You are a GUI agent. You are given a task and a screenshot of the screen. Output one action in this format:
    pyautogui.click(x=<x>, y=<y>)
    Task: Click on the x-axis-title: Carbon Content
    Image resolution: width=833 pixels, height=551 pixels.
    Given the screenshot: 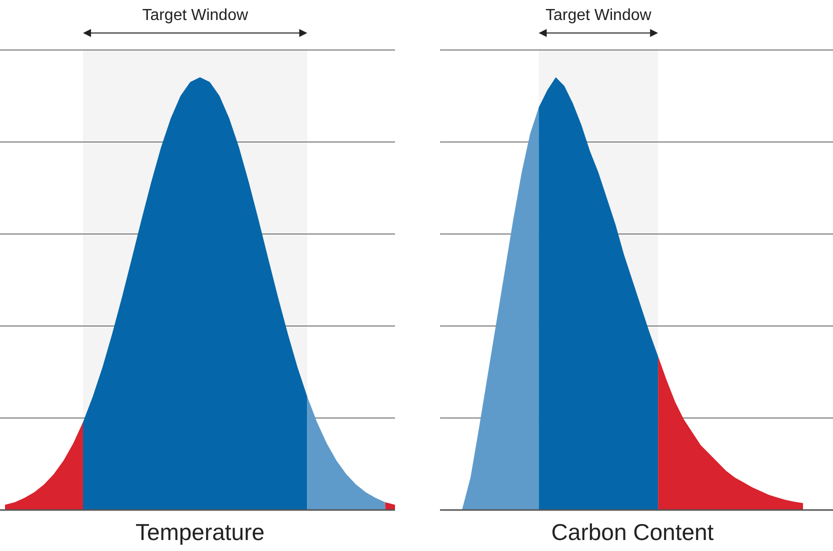 What is the action you would take?
    pyautogui.click(x=632, y=532)
    